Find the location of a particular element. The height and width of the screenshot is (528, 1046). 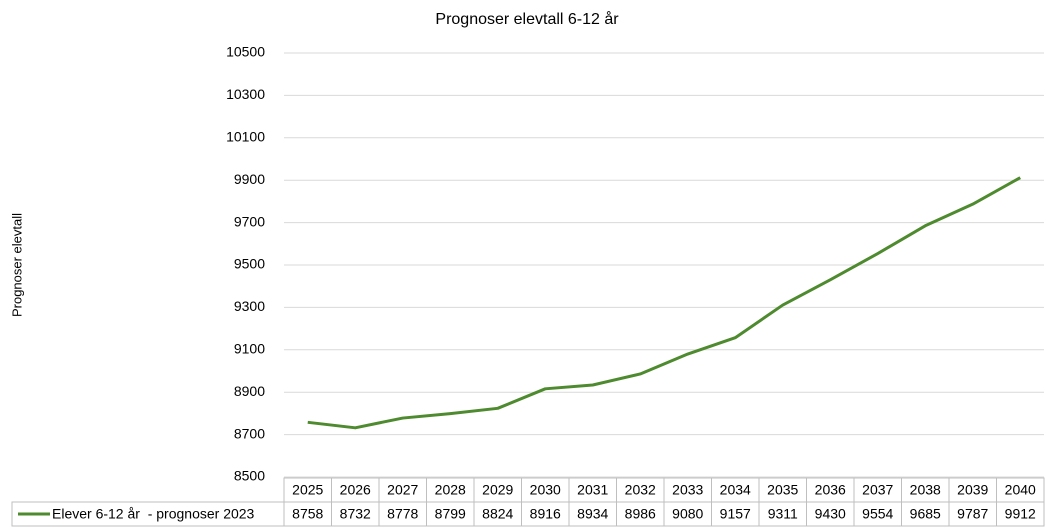

table-value: 9554 is located at coordinates (877, 514).